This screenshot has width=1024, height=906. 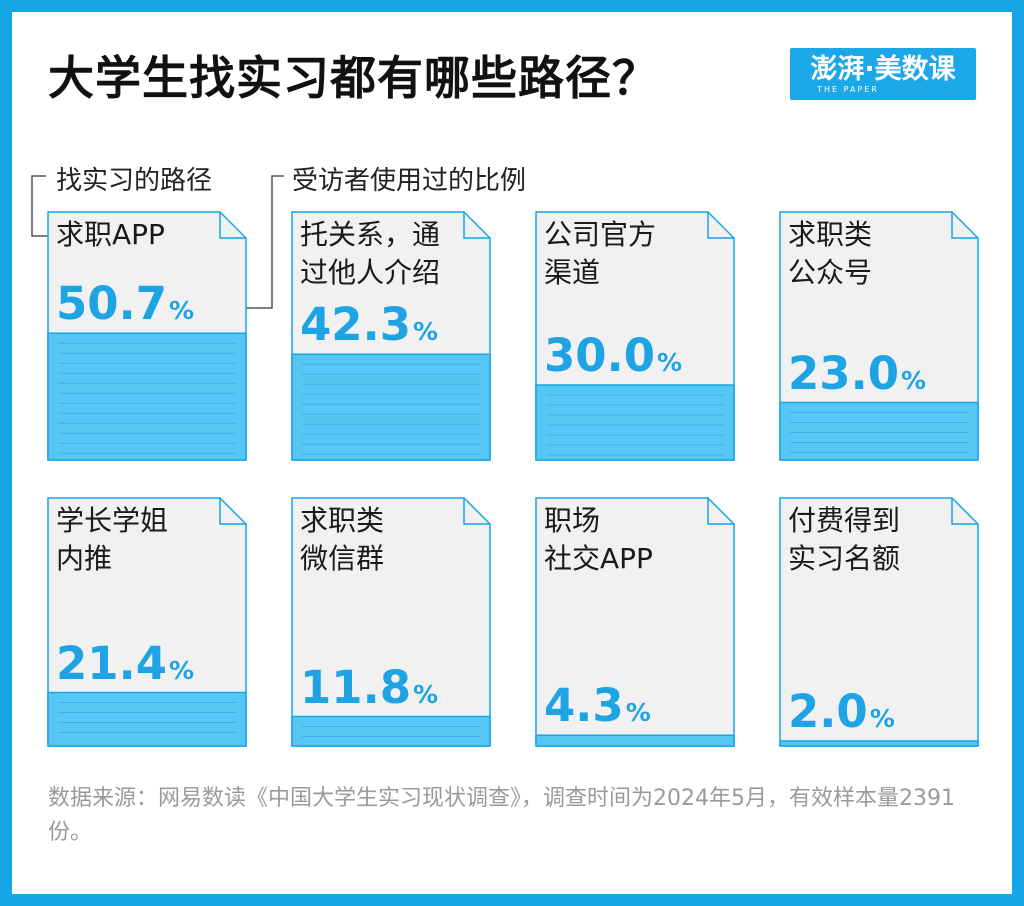 I want to click on logo-text: 澎湃·美数课, so click(x=883, y=69).